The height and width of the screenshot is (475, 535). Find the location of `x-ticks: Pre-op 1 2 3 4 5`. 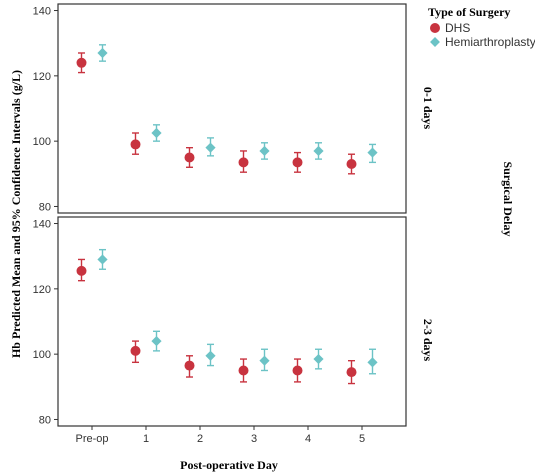

x-ticks: Pre-op 1 2 3 4 5 is located at coordinates (220, 435).